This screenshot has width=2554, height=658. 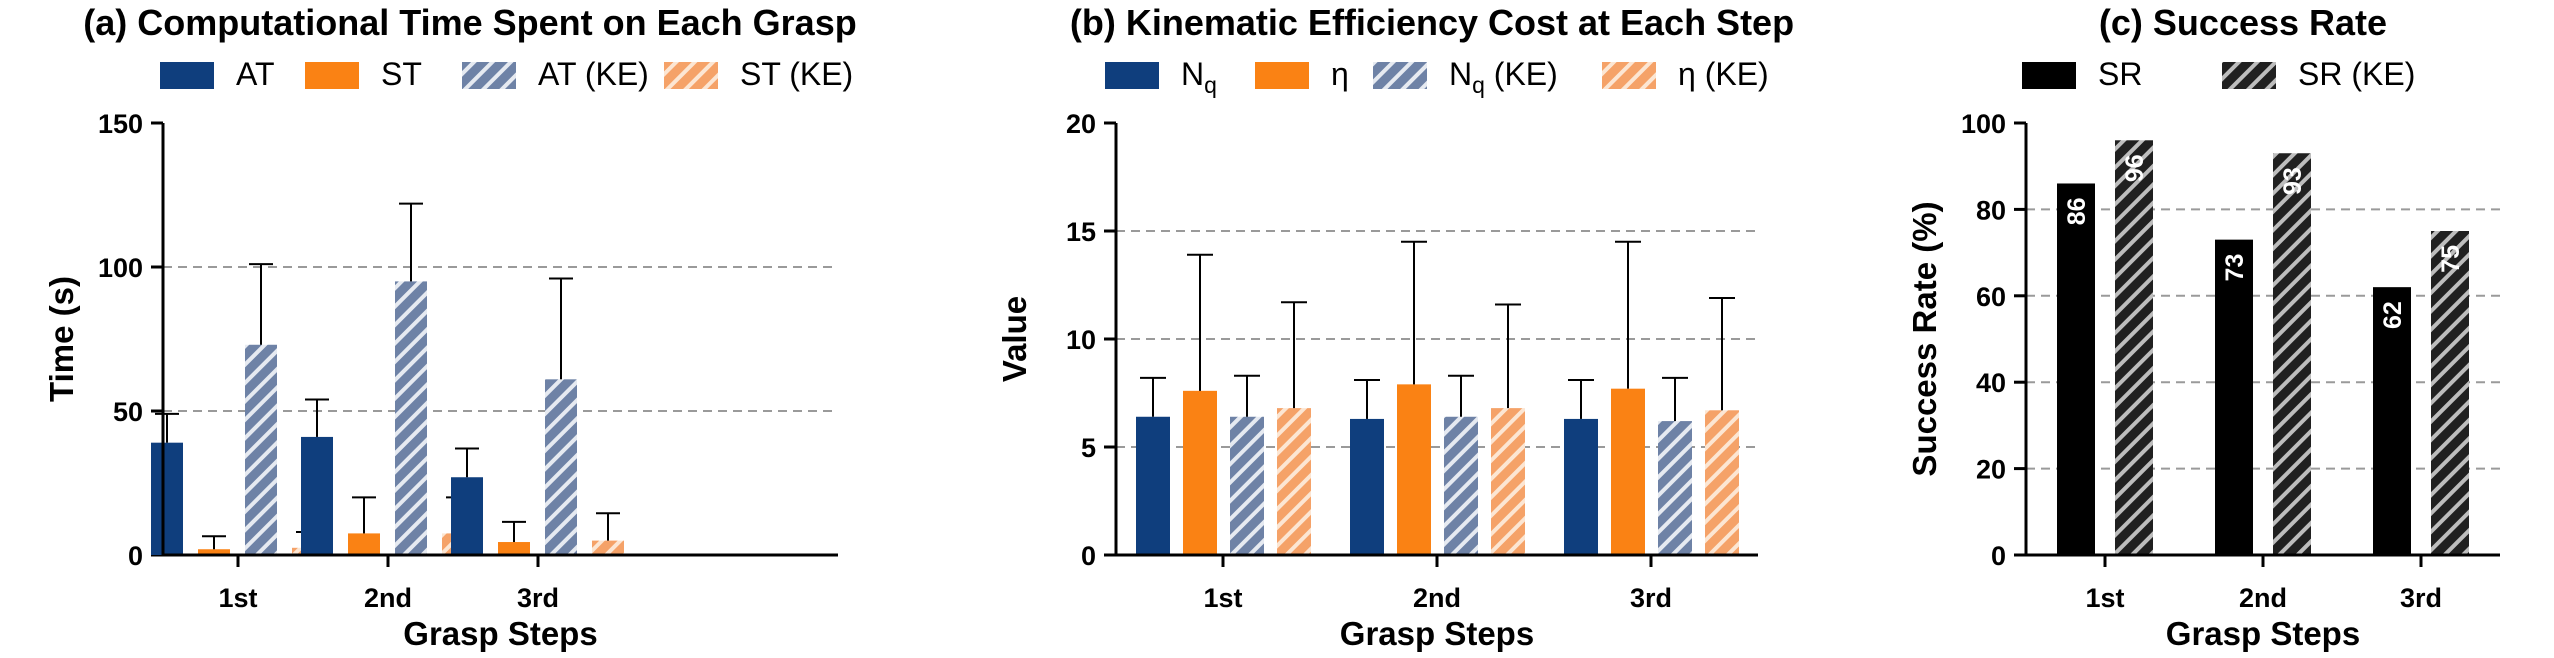 I want to click on legend-label: AT, so click(x=255, y=74).